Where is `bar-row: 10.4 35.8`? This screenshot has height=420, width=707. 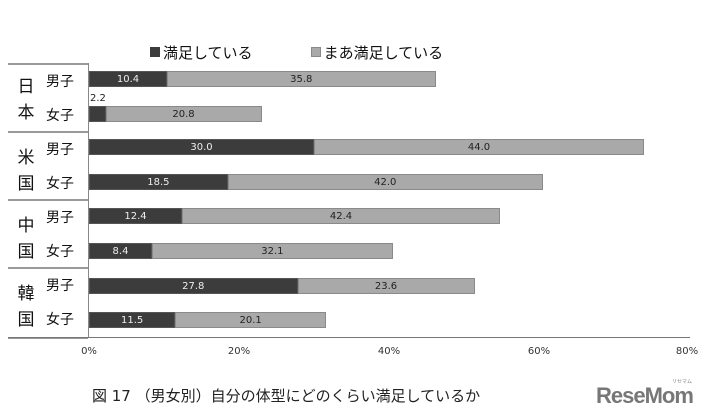
bar-row: 10.4 35.8 is located at coordinates (262, 79).